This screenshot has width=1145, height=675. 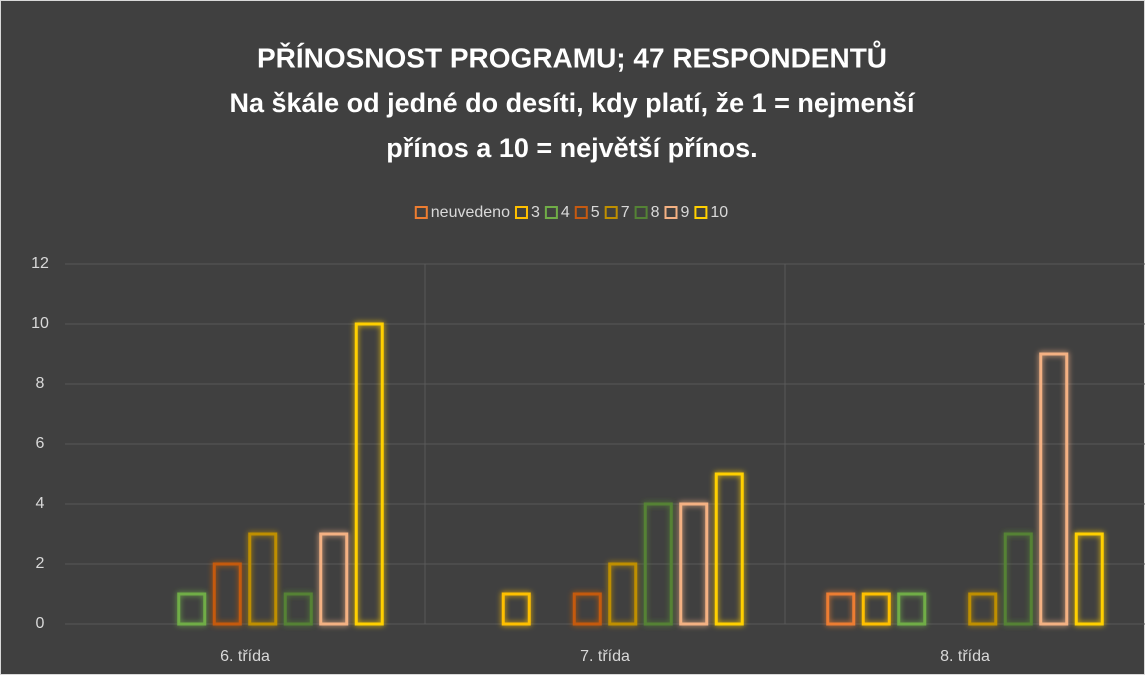 What do you see at coordinates (40, 323) in the screenshot?
I see `y-tick-label: 10` at bounding box center [40, 323].